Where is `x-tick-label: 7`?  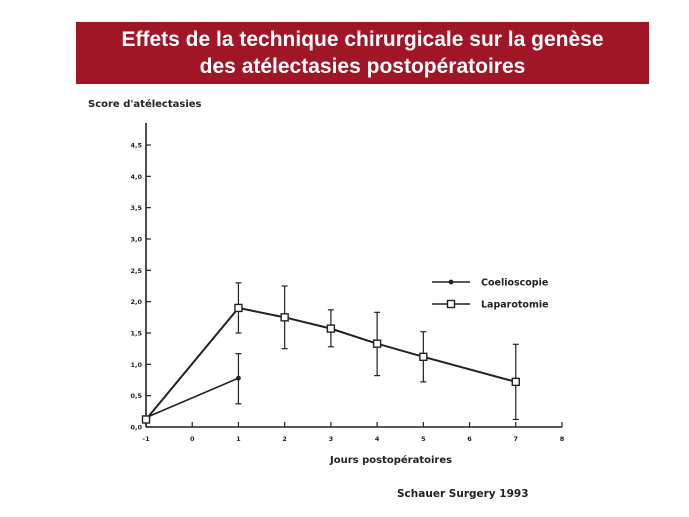
x-tick-label: 7 is located at coordinates (516, 439).